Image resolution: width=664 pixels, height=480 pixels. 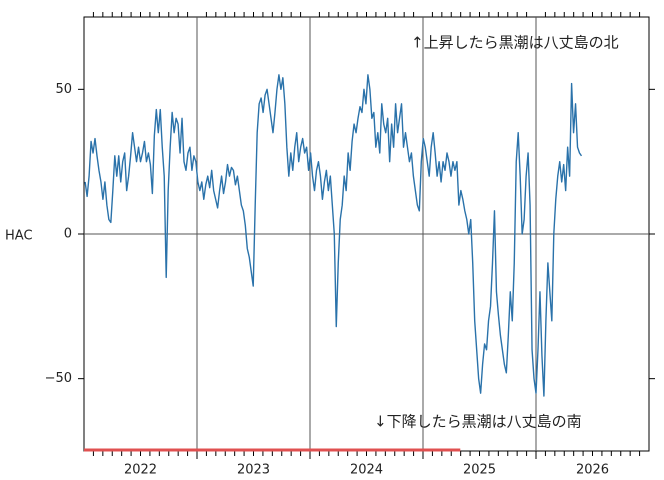 I want to click on x-tick-label: 2023, so click(x=253, y=470).